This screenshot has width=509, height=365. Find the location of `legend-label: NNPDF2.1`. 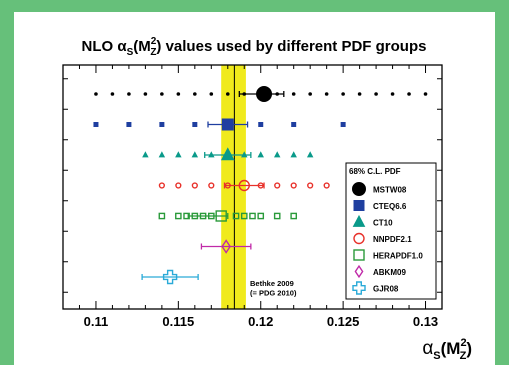

legend-label: NNPDF2.1 is located at coordinates (392, 239).